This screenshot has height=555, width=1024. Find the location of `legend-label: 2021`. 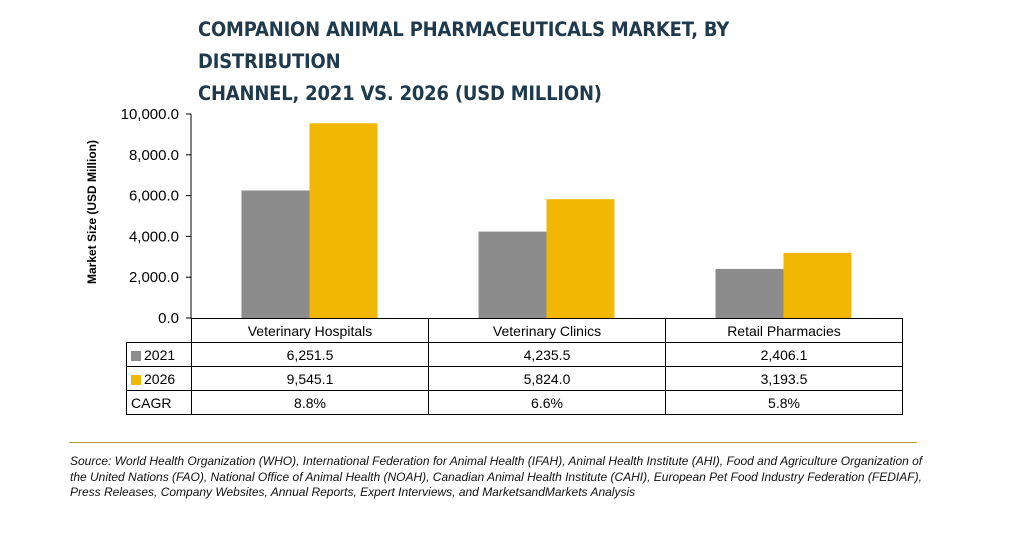

legend-label: 2021 is located at coordinates (160, 354).